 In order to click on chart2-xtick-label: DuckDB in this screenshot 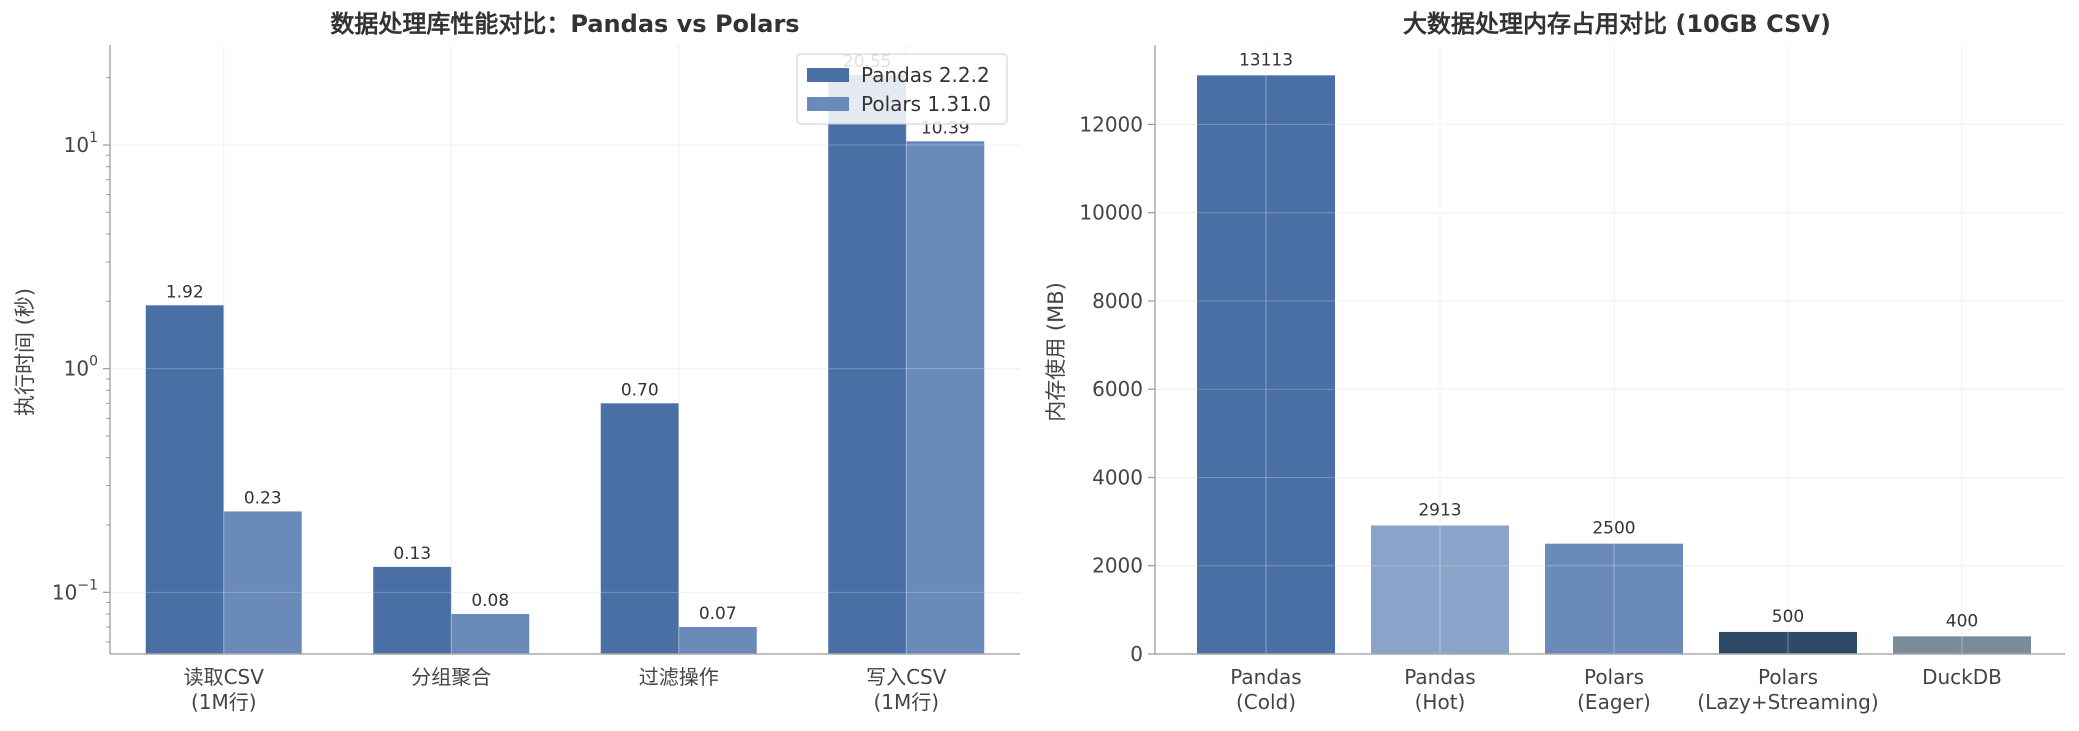, I will do `click(1962, 677)`.